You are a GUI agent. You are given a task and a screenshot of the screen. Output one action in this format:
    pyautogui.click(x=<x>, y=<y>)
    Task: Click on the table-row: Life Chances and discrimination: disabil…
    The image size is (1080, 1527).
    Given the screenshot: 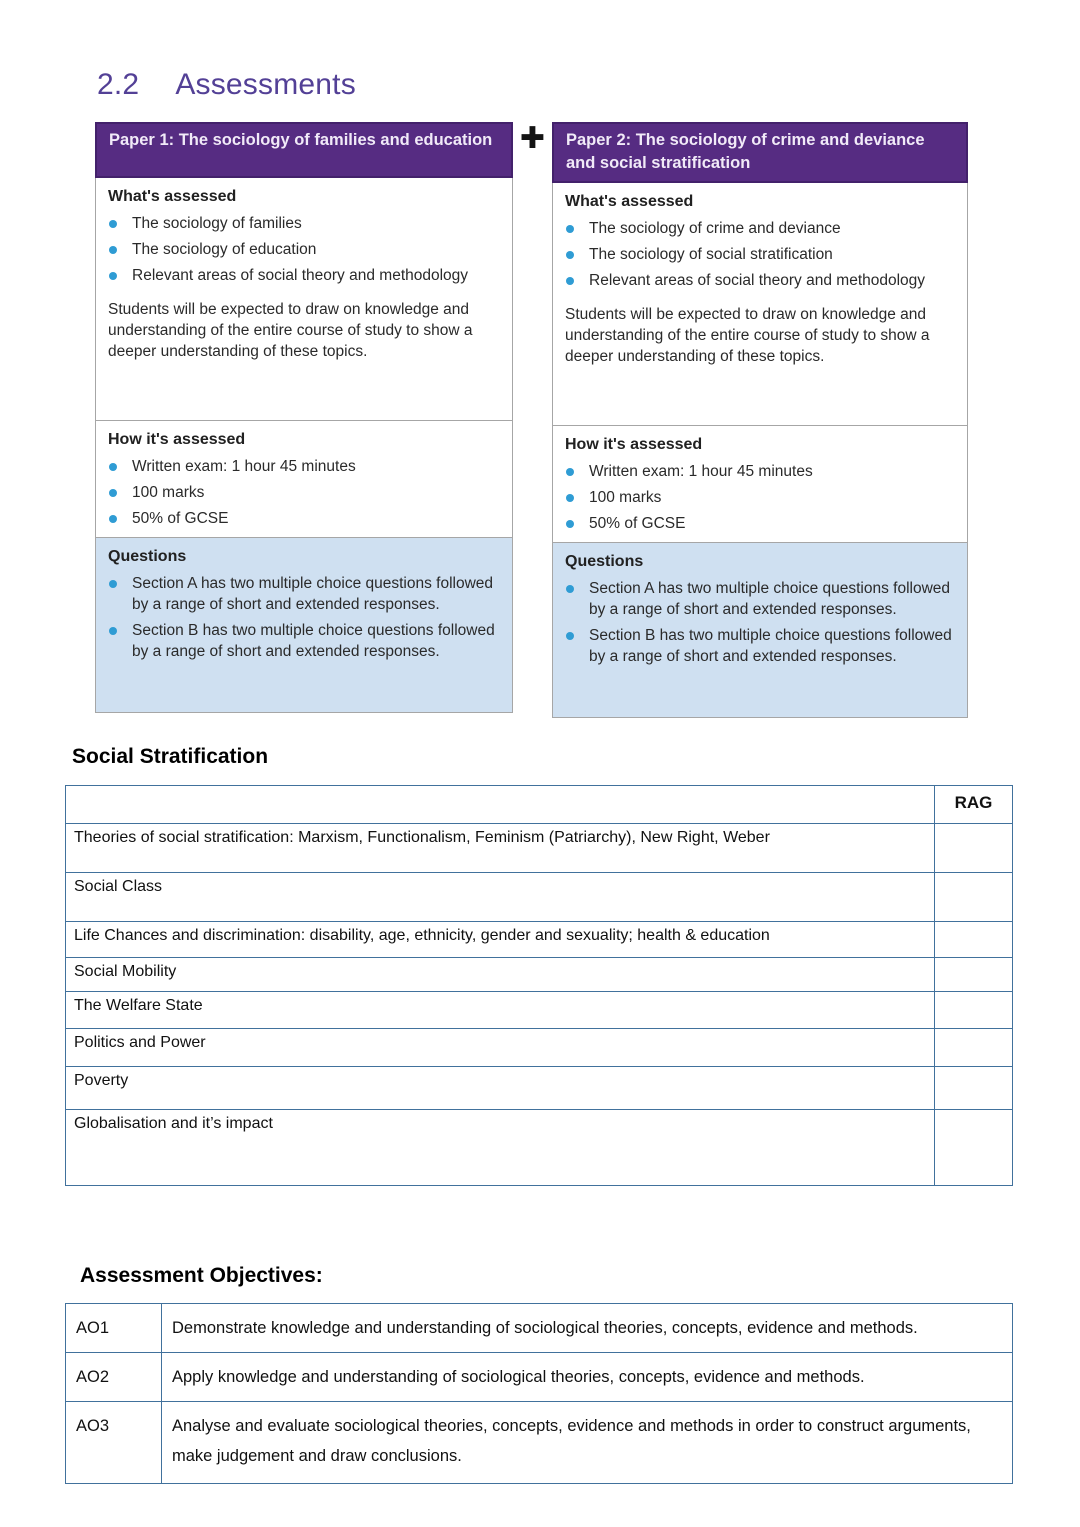 What is the action you would take?
    pyautogui.click(x=539, y=939)
    